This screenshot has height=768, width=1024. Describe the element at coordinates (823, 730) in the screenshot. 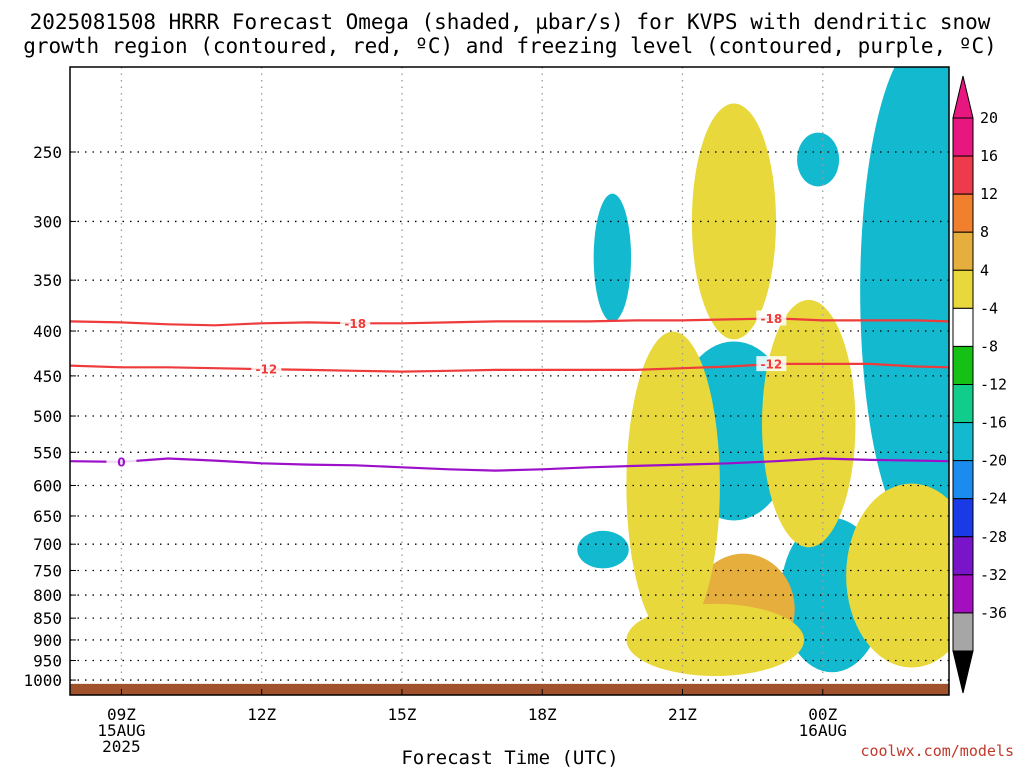

I see `x-tick-label: 16AUG` at that location.